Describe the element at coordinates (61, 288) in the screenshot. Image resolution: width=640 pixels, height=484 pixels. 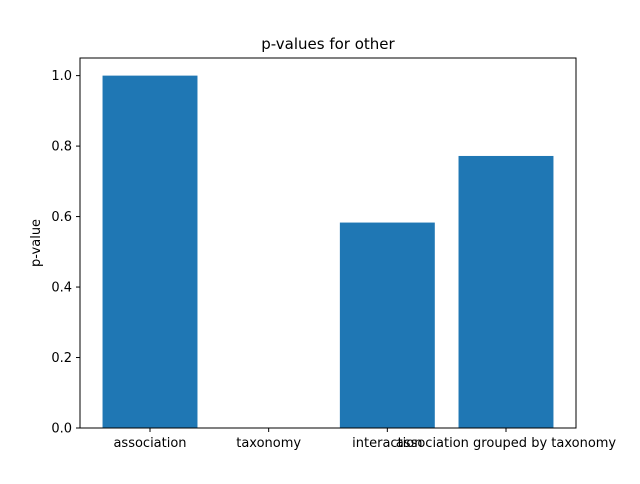
I see `y-tick-label: 0.4` at that location.